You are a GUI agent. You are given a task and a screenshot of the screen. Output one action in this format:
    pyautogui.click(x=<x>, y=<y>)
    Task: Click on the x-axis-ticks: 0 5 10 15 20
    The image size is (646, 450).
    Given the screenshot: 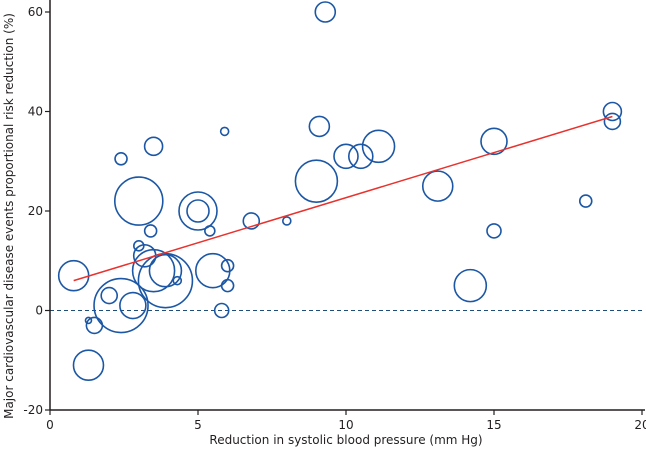 What is the action you would take?
    pyautogui.click(x=346, y=421)
    